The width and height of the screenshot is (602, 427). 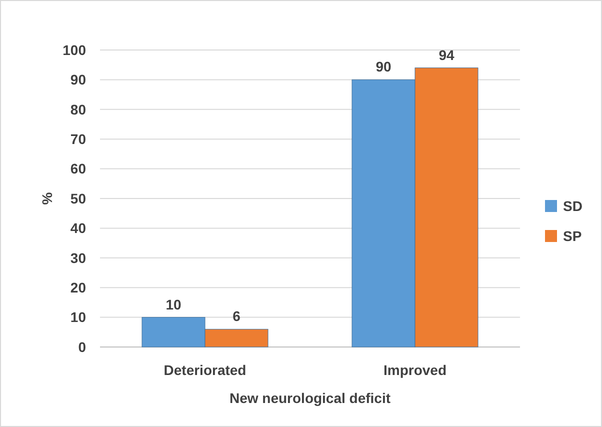 I want to click on x-tick-label: Deteriorated, so click(x=205, y=370).